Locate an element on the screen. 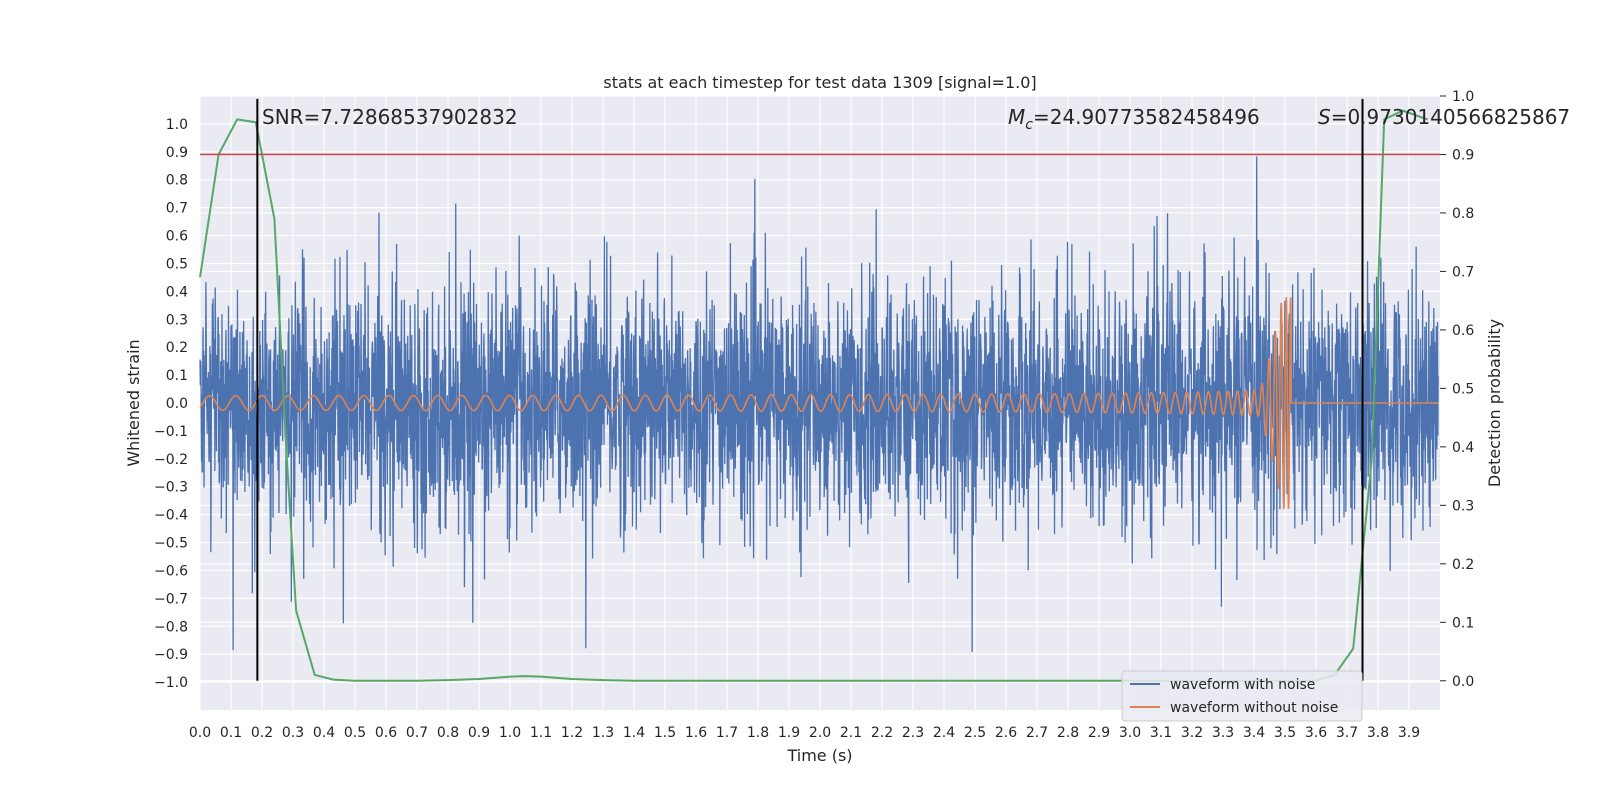 Image resolution: width=1600 pixels, height=800 pixels. x-tick-31: 3.1 is located at coordinates (1161, 733).